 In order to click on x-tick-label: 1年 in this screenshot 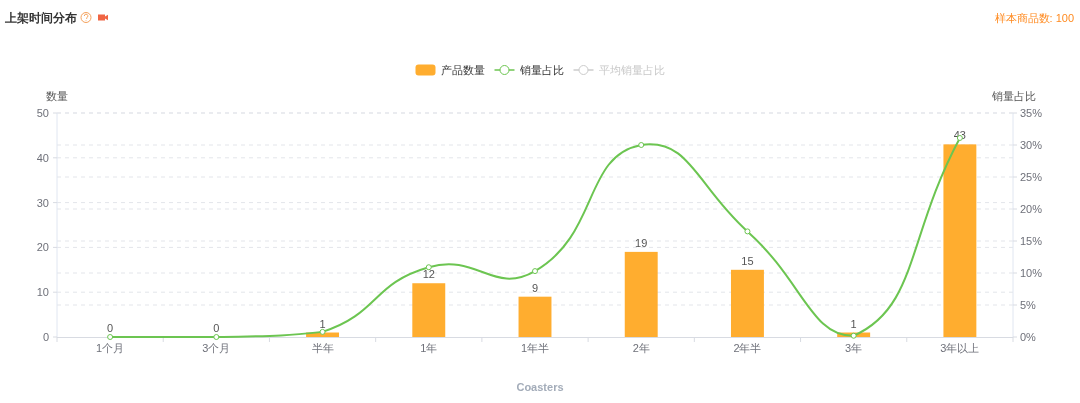, I will do `click(429, 348)`.